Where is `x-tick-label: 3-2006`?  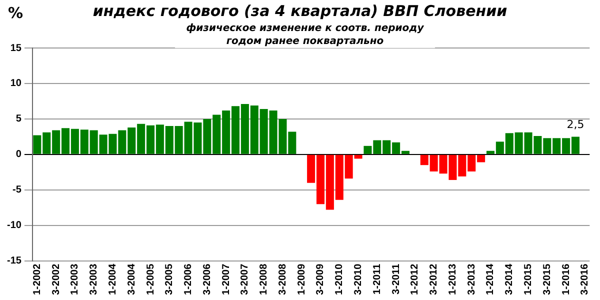
x-tick-label: 3-2006 is located at coordinates (207, 279).